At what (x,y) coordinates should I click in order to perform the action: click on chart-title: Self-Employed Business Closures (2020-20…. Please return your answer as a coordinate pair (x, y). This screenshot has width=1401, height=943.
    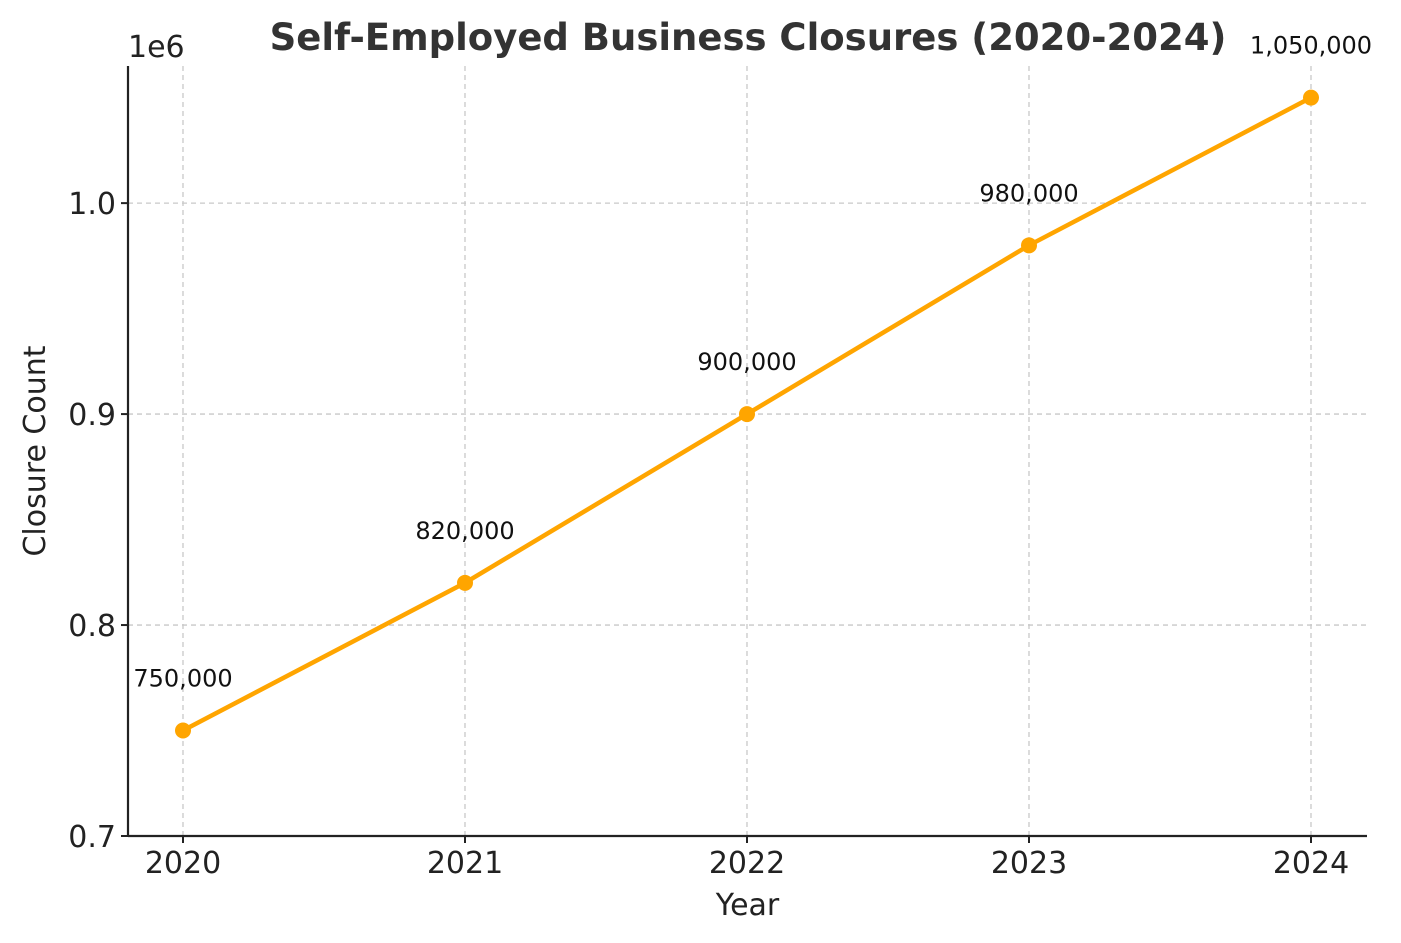
    Looking at the image, I should click on (748, 37).